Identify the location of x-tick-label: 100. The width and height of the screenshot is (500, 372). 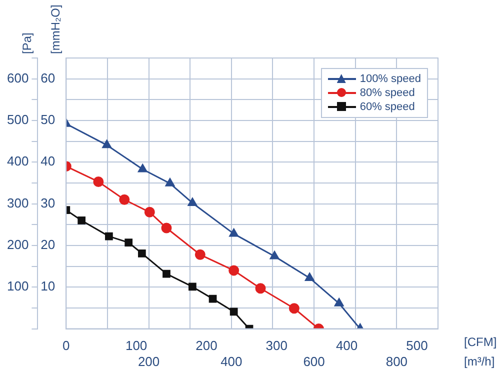
(136, 346).